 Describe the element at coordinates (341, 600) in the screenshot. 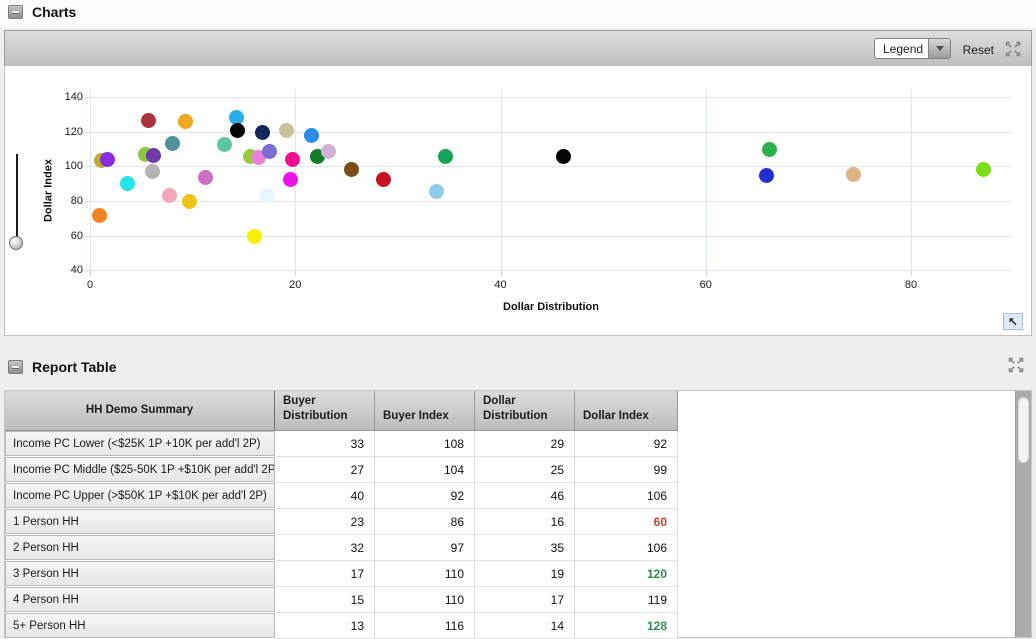

I see `table-row: 4 Person HH 15 110 17 119` at that location.